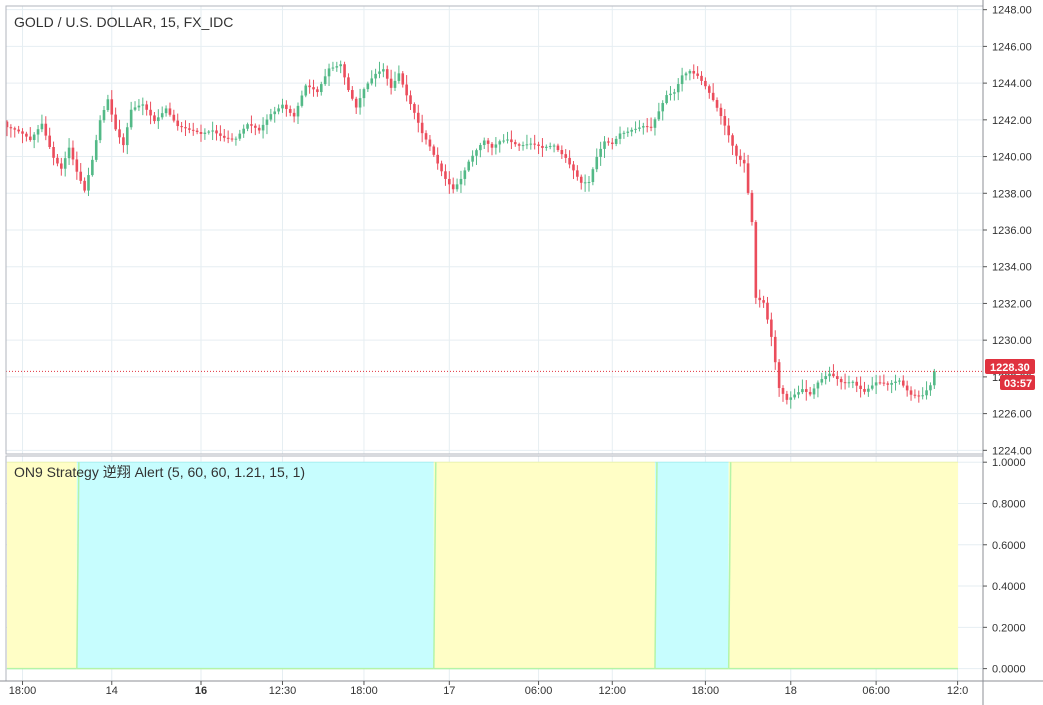 The height and width of the screenshot is (705, 1043). What do you see at coordinates (1012, 11) in the screenshot?
I see `main-y-tick-label: 1248.00` at bounding box center [1012, 11].